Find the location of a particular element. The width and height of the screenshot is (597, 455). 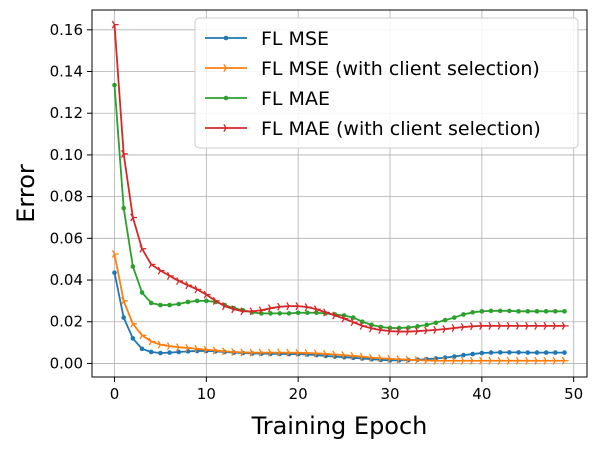

y-tick-label: 0.16 is located at coordinates (66, 30).